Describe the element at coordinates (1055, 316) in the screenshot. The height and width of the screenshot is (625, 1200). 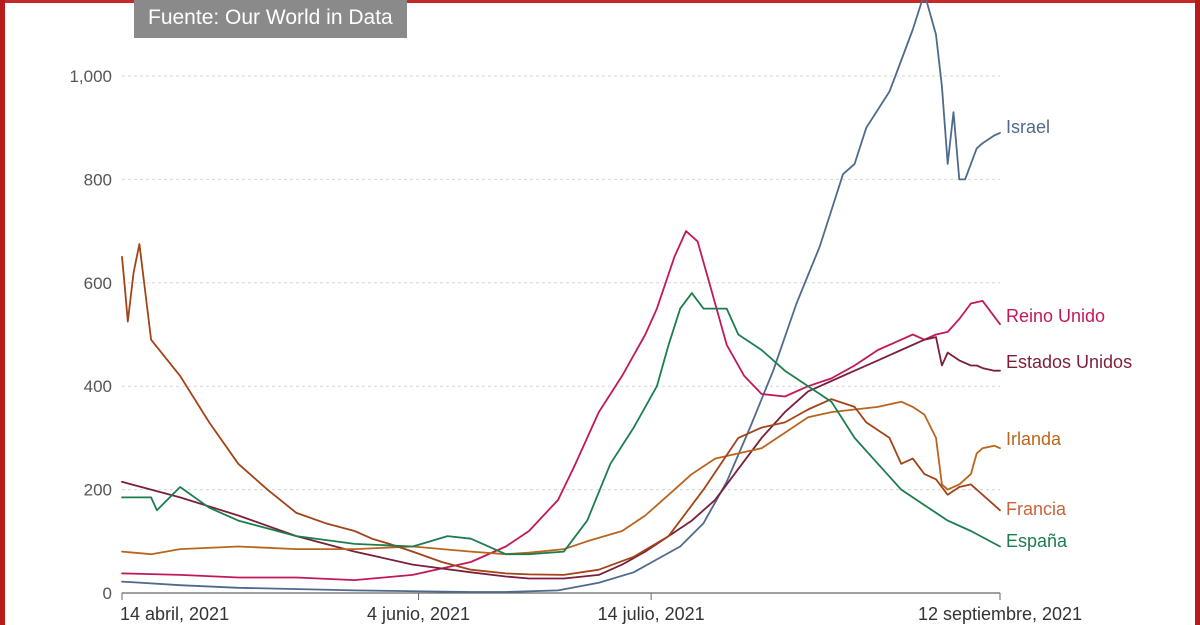
I see `series-label-reino-unido: Reino Unido` at that location.